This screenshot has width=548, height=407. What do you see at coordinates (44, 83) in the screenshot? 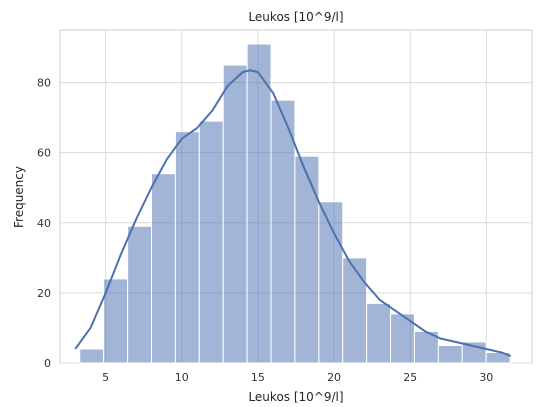
I see `y-tick-label: 80` at bounding box center [44, 83].